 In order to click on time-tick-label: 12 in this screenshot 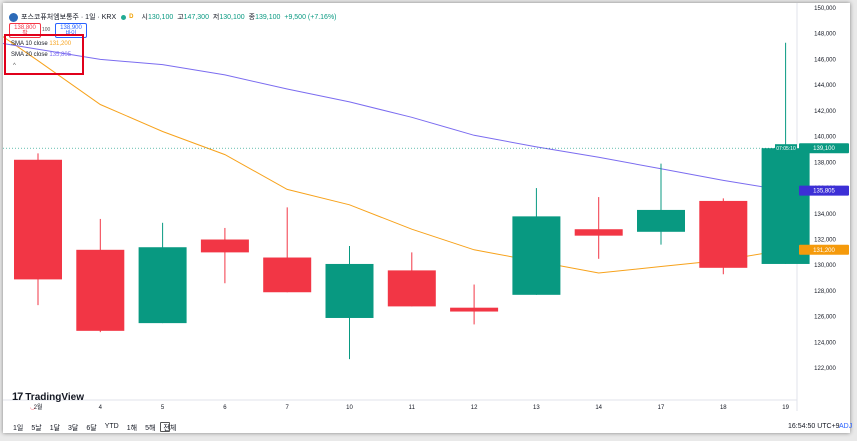, I will do `click(474, 408)`.